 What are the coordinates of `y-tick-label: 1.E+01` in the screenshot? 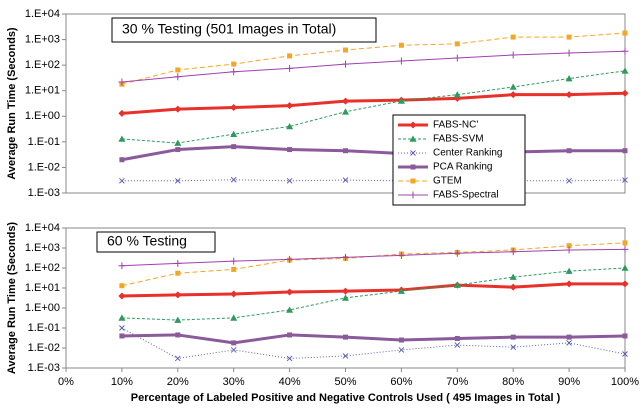 It's located at (42, 288).